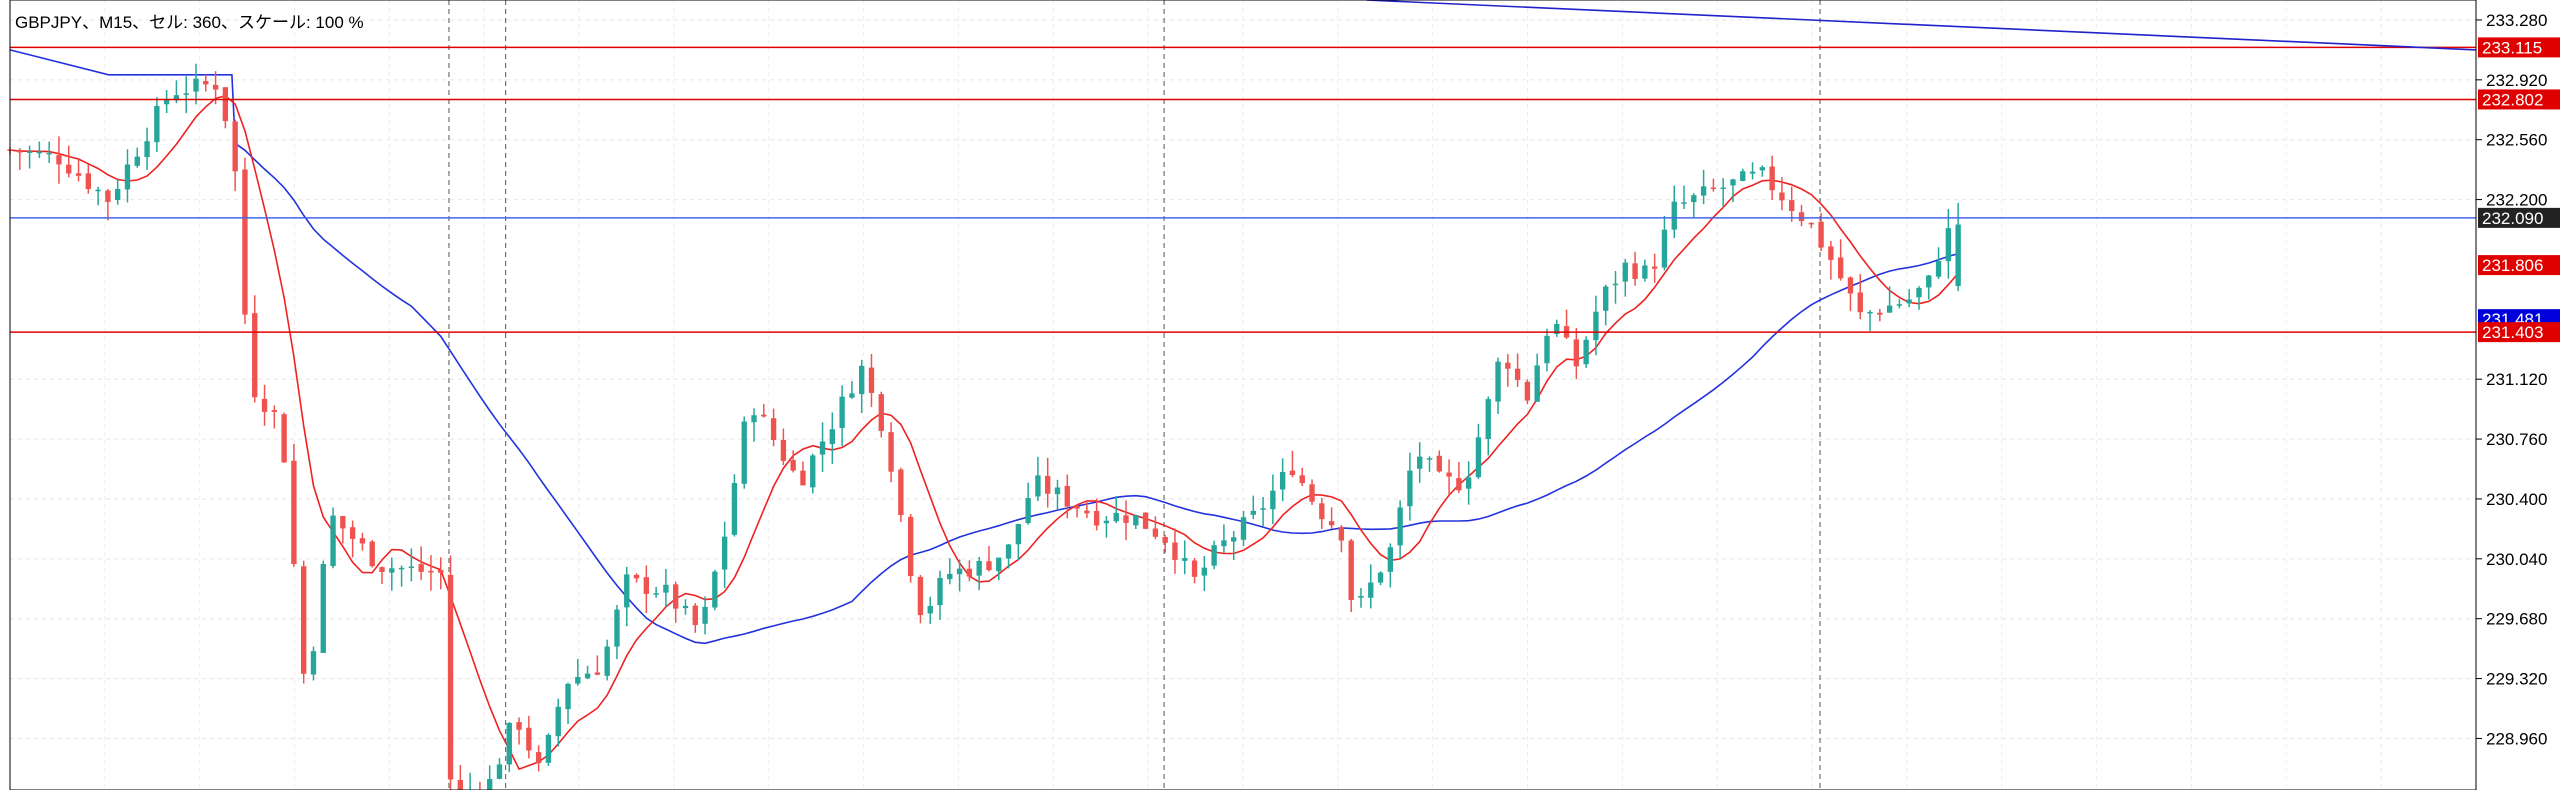  What do you see at coordinates (189, 22) in the screenshot?
I see `chart-title: GBPJPY、M15、セル: 360、スケール: 100 %` at bounding box center [189, 22].